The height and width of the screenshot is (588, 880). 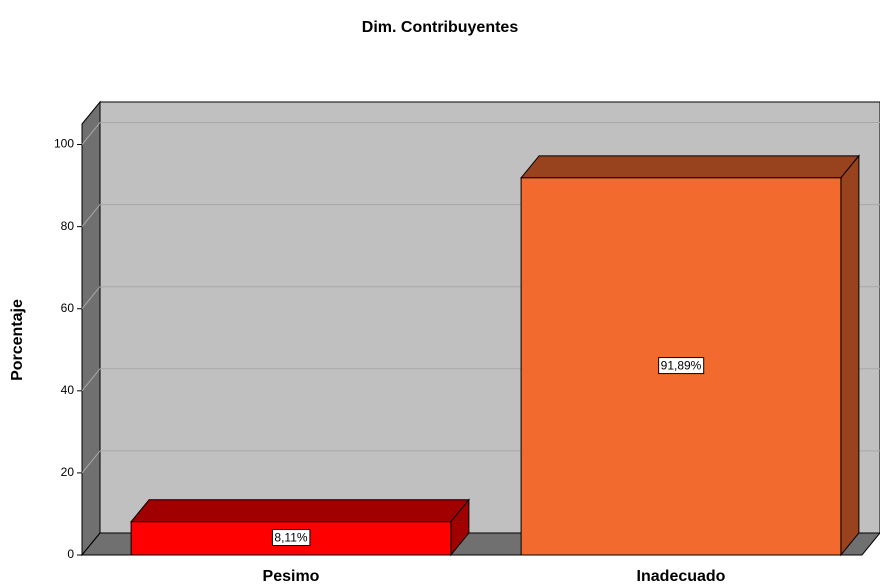 I want to click on x-tick-label: Inadecuado, so click(x=681, y=576).